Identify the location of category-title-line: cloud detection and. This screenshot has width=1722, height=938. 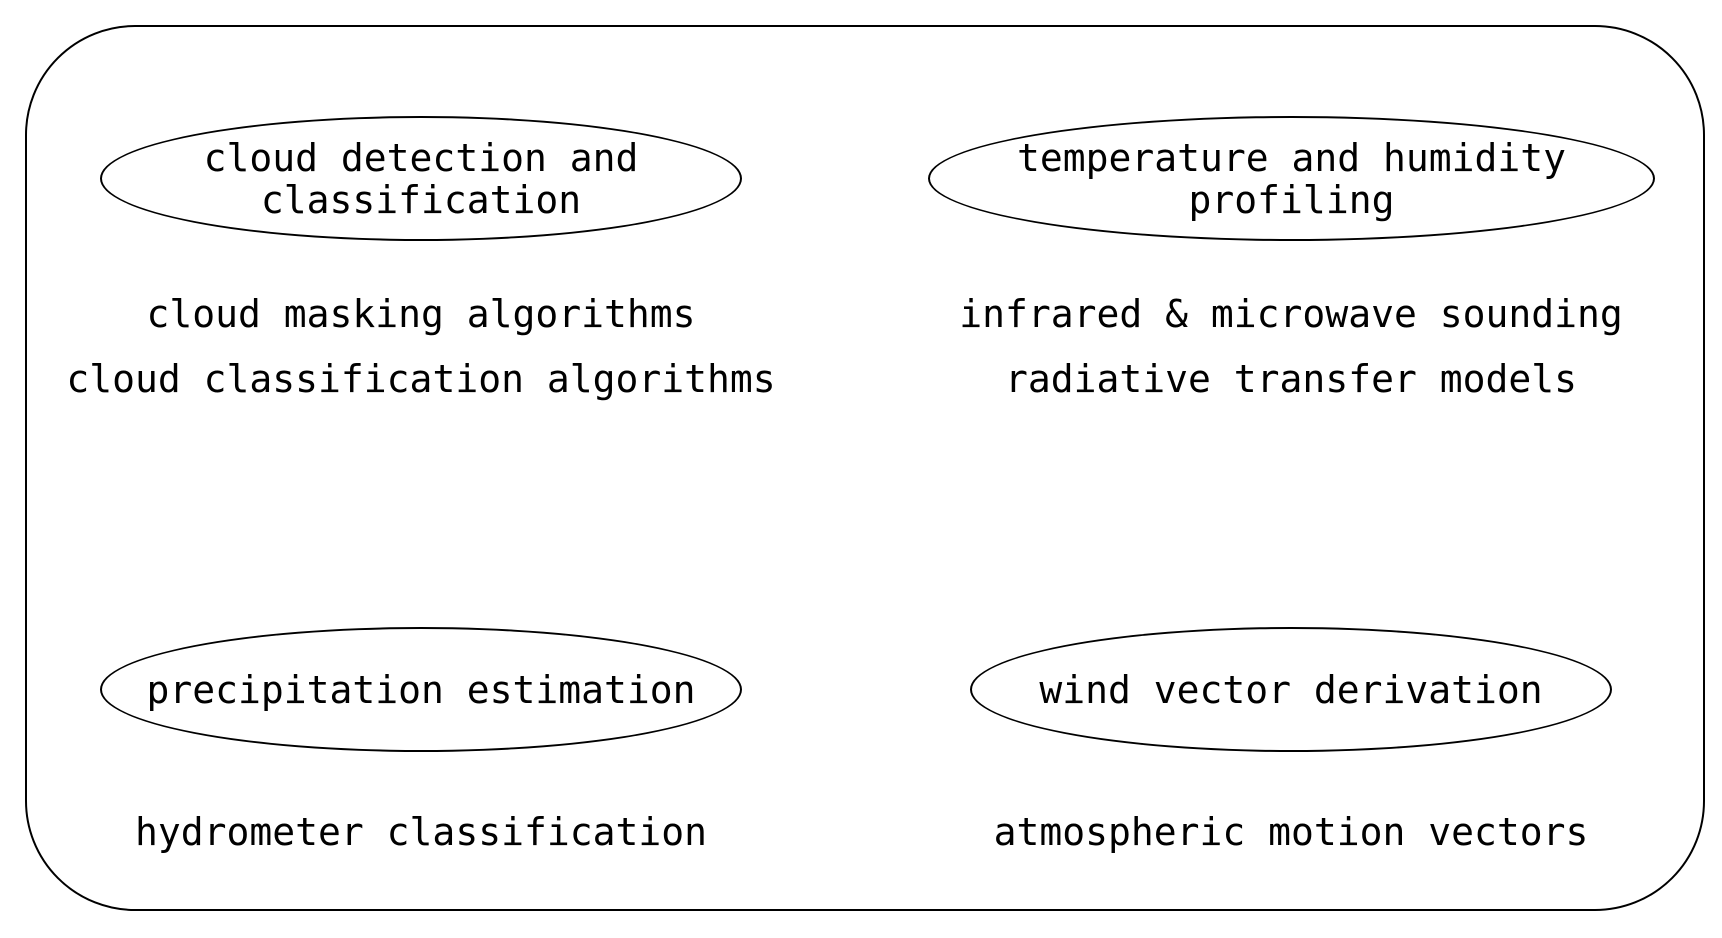
(421, 157).